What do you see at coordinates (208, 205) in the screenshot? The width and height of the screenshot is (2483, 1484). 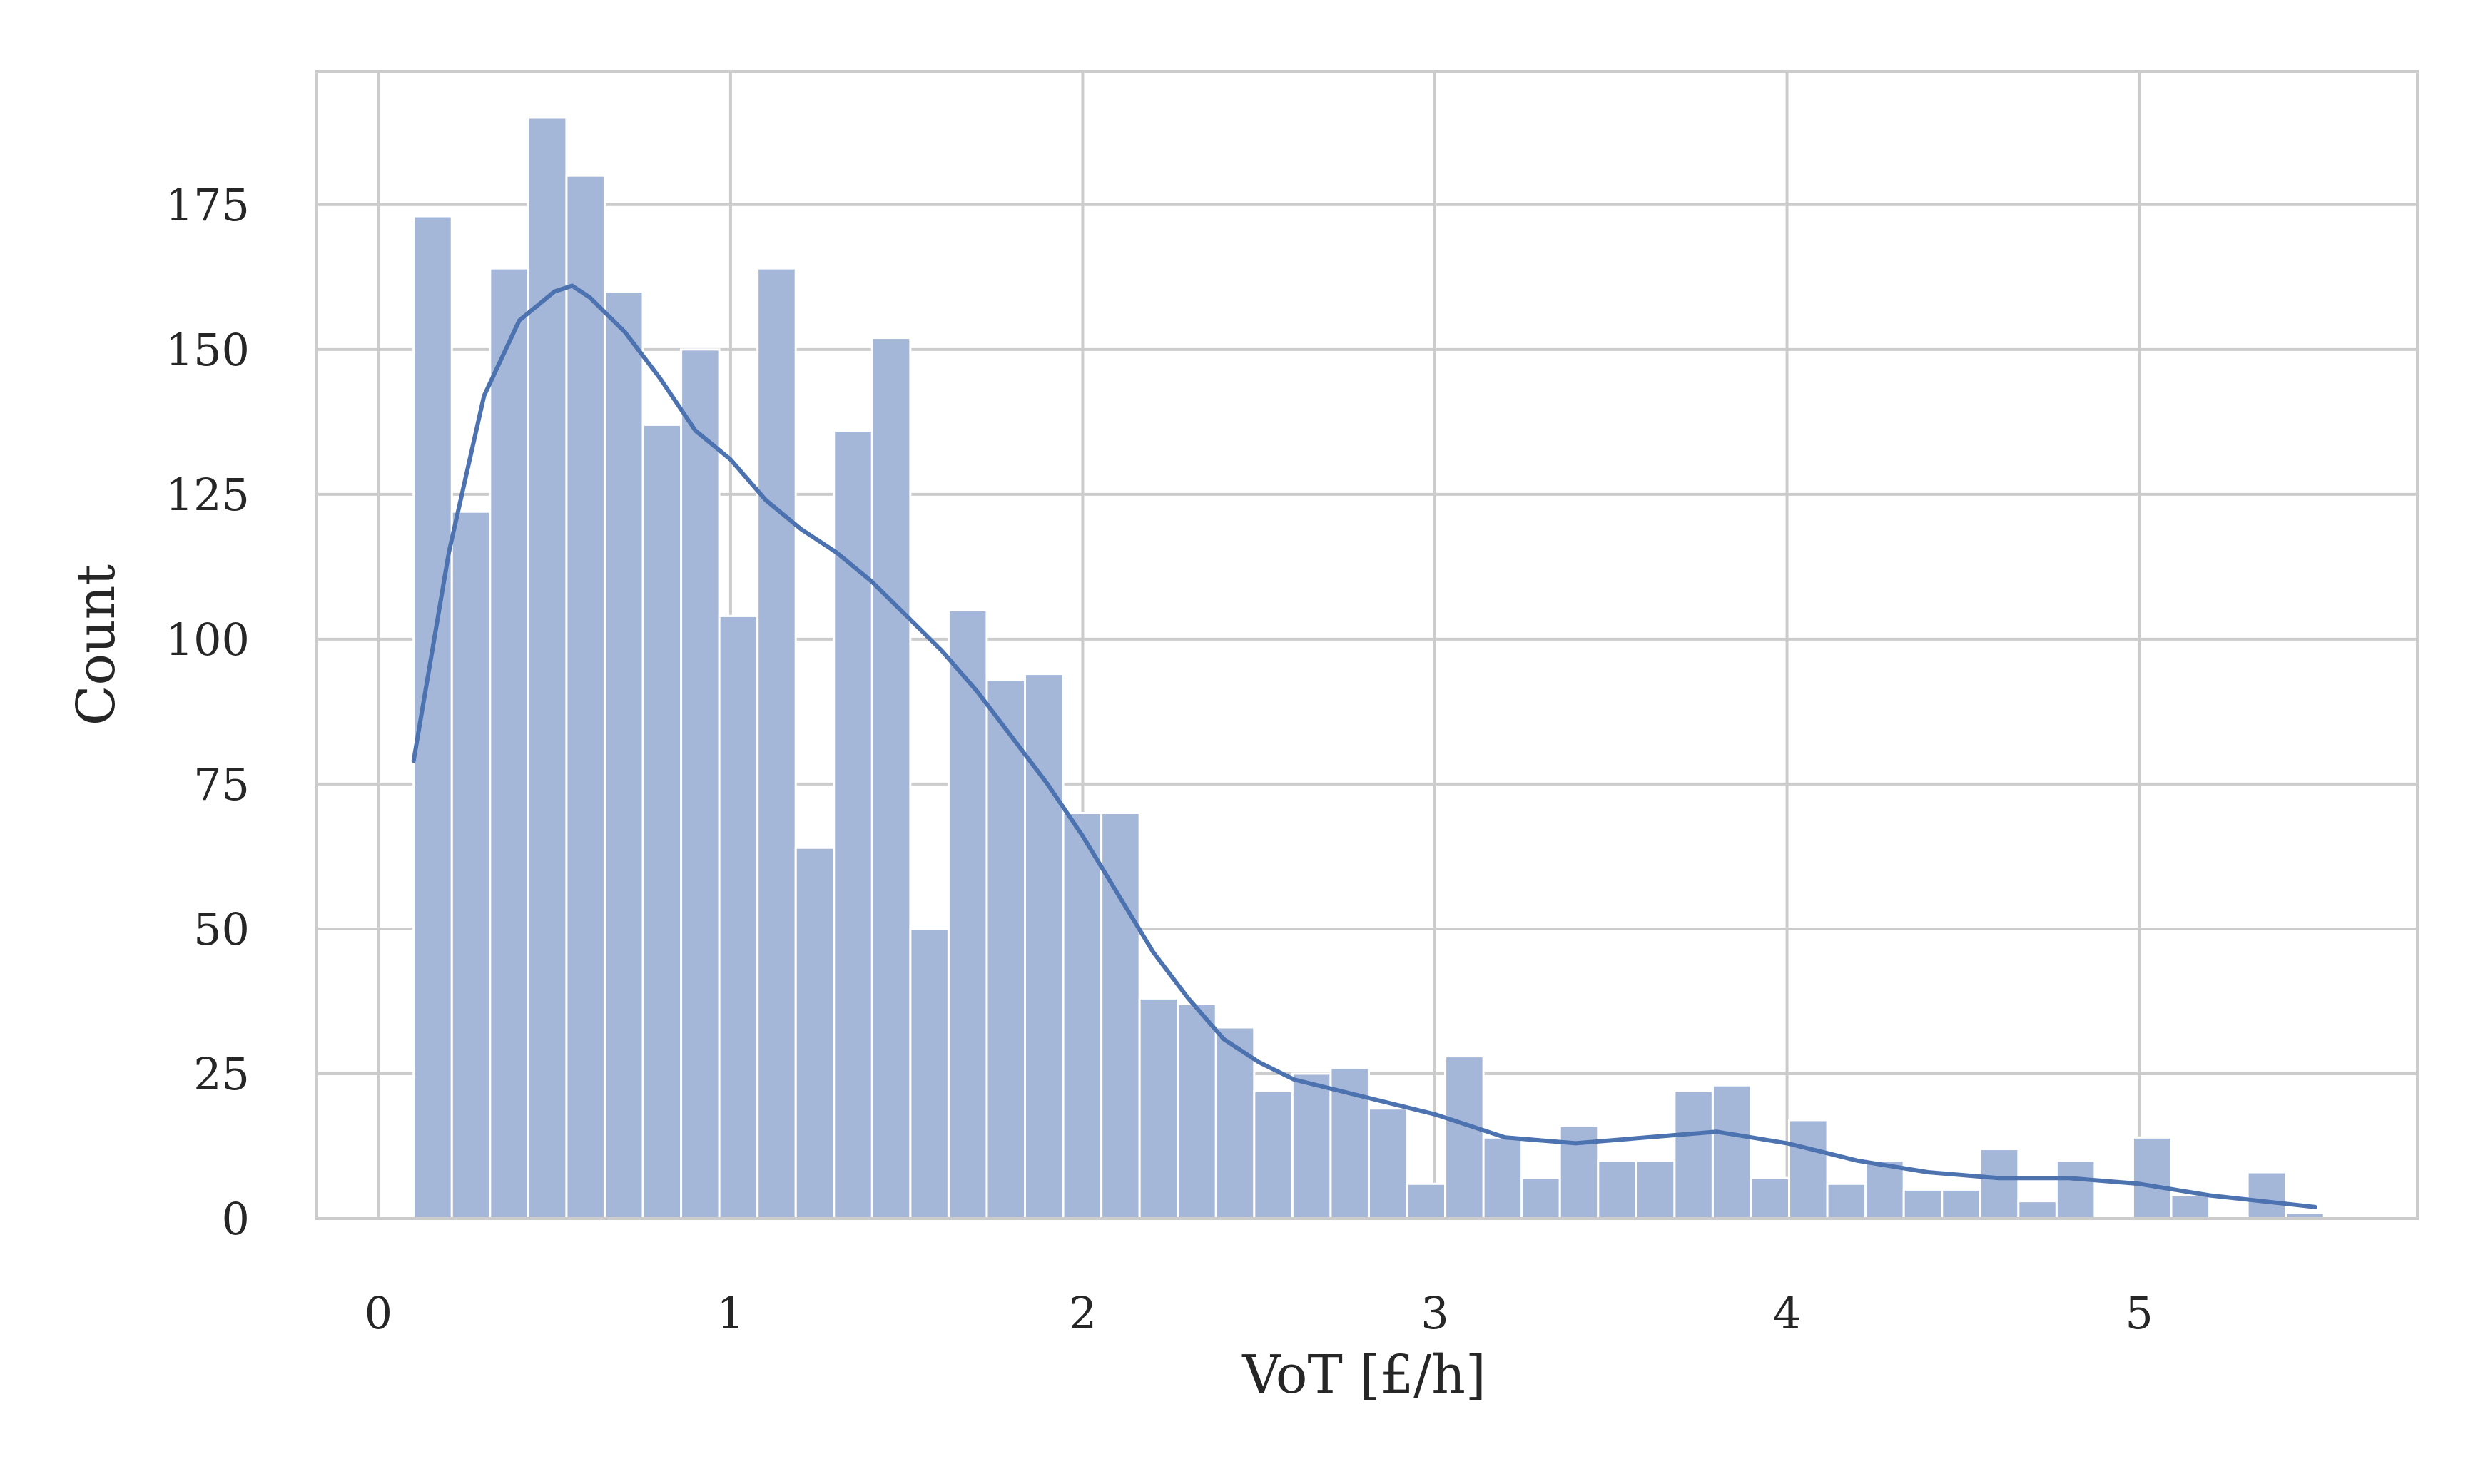 I see `y-tick-label-7: 175` at bounding box center [208, 205].